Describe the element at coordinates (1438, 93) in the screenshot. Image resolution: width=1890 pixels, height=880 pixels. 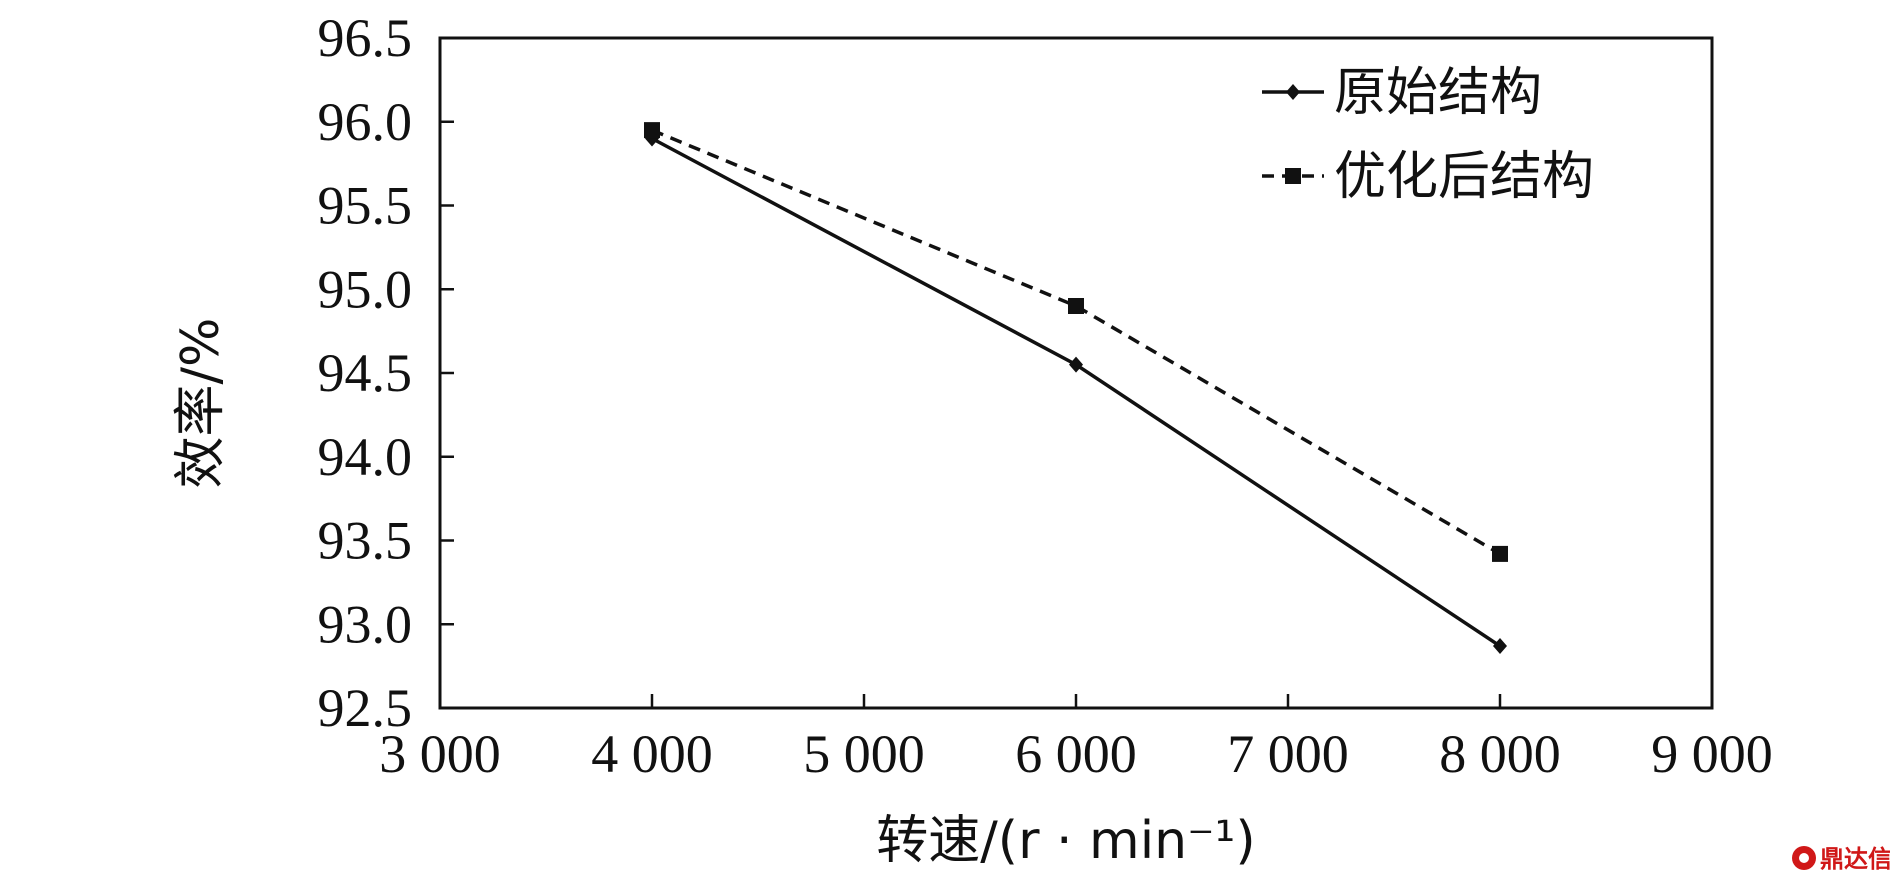
I see `legend-label: 原始结构` at that location.